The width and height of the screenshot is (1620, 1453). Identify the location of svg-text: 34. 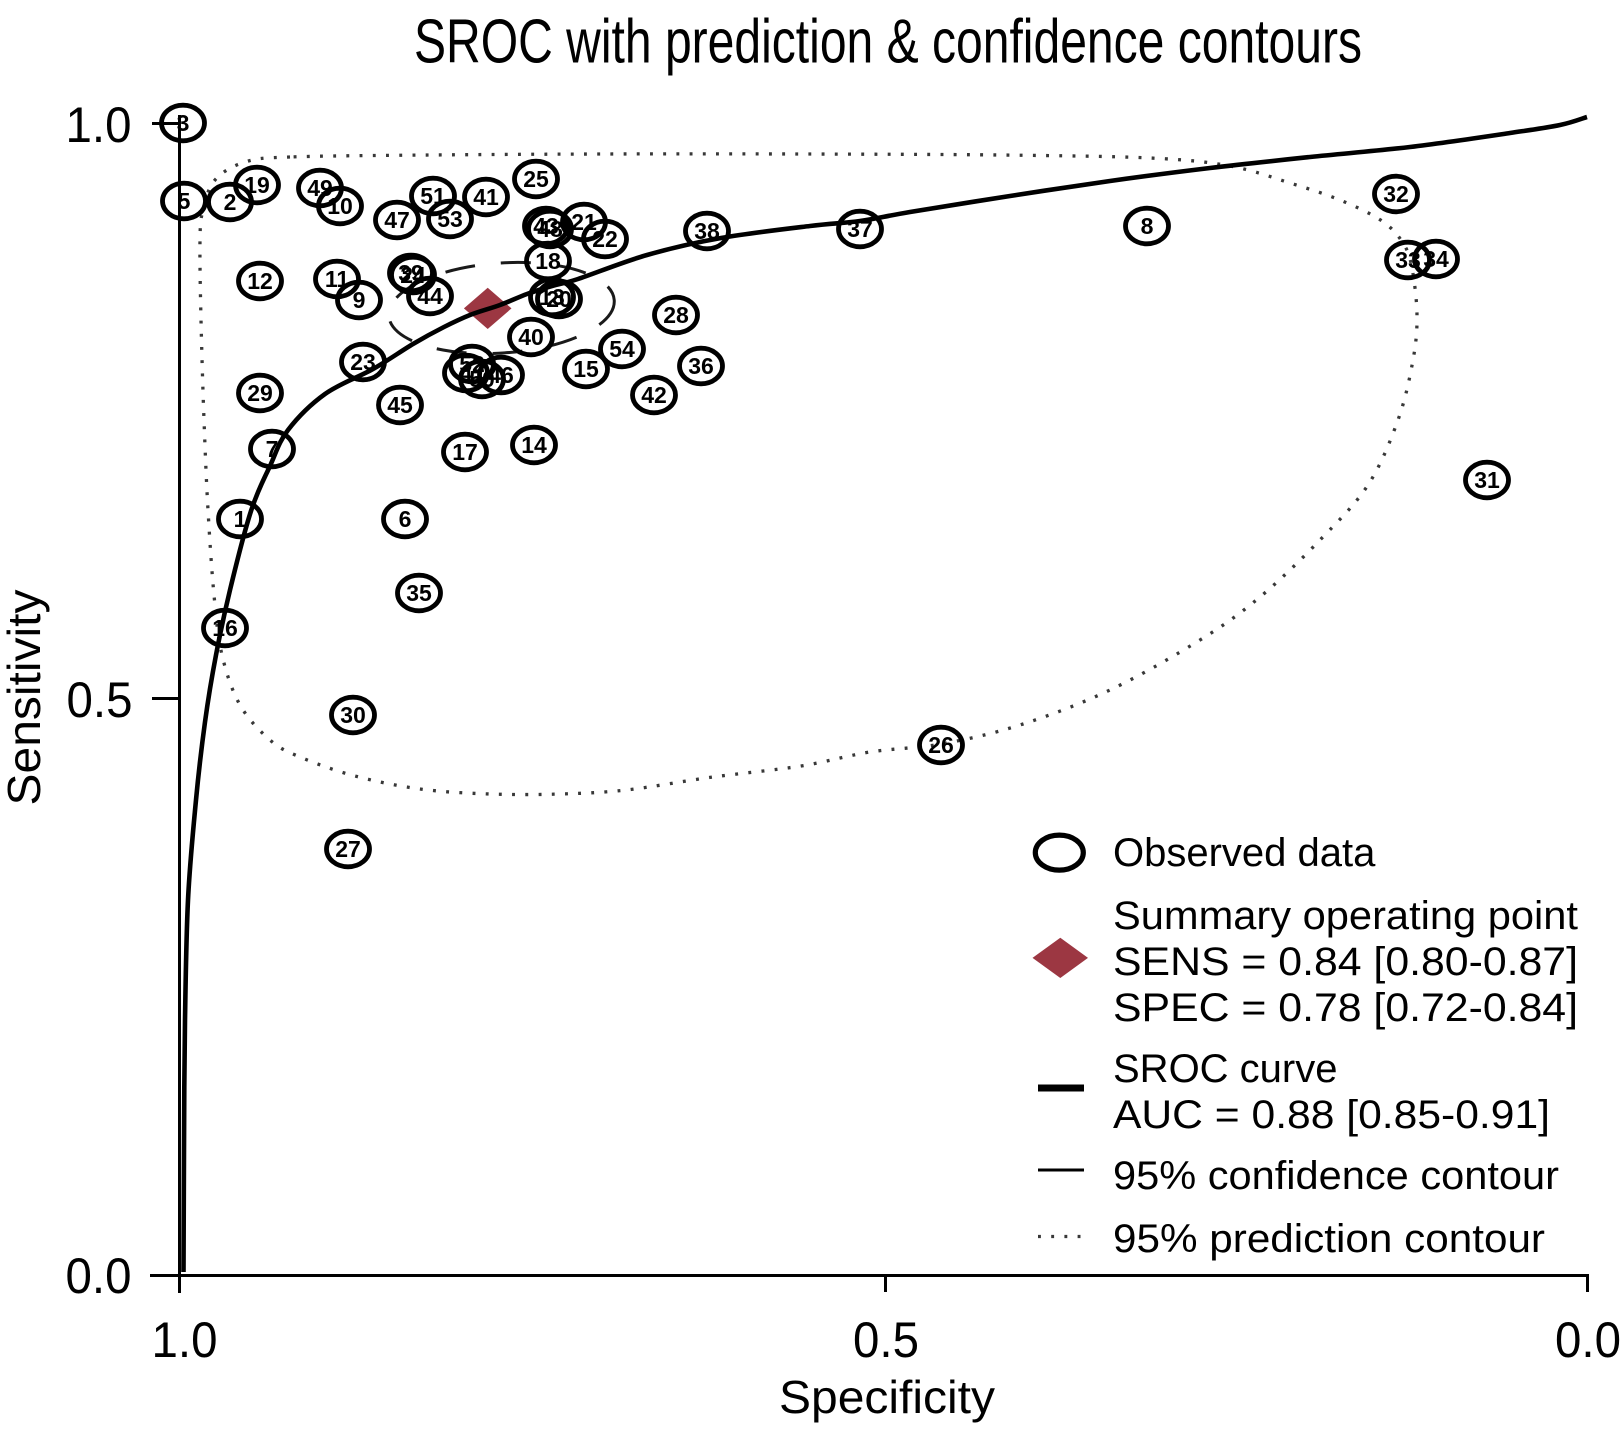
(1436, 259).